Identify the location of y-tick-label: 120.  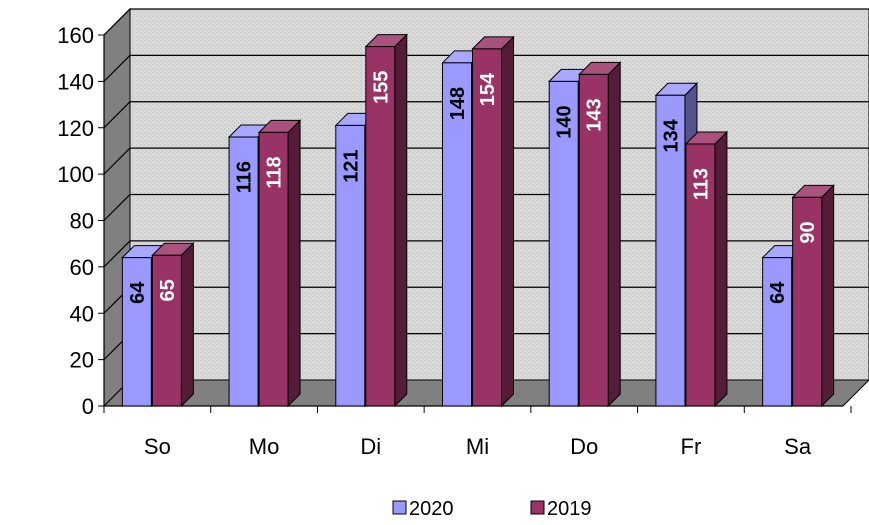
(75, 128).